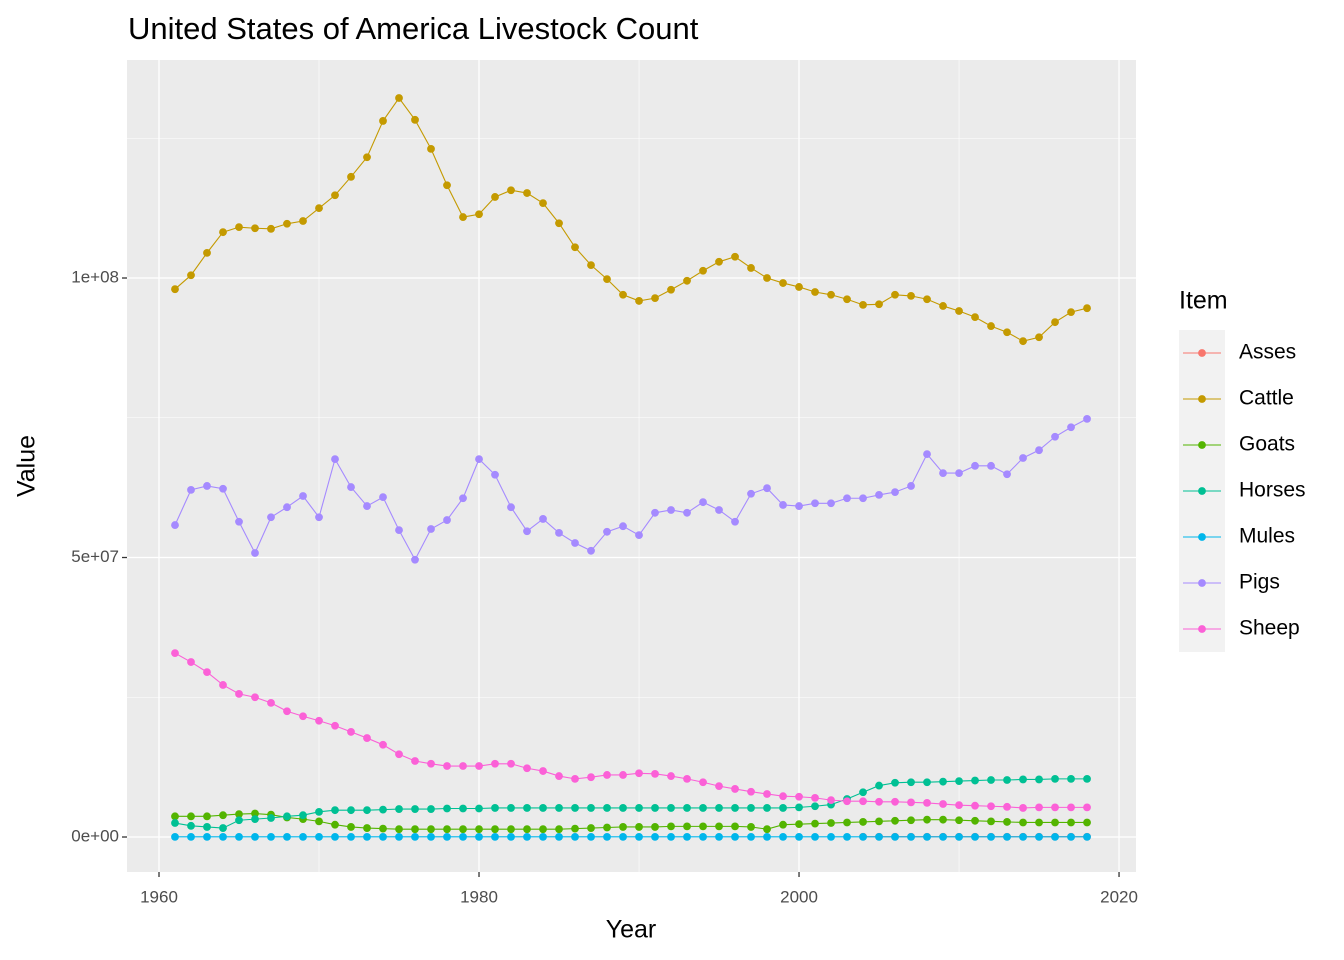  Describe the element at coordinates (1267, 536) in the screenshot. I see `legend-label: Mules` at that location.